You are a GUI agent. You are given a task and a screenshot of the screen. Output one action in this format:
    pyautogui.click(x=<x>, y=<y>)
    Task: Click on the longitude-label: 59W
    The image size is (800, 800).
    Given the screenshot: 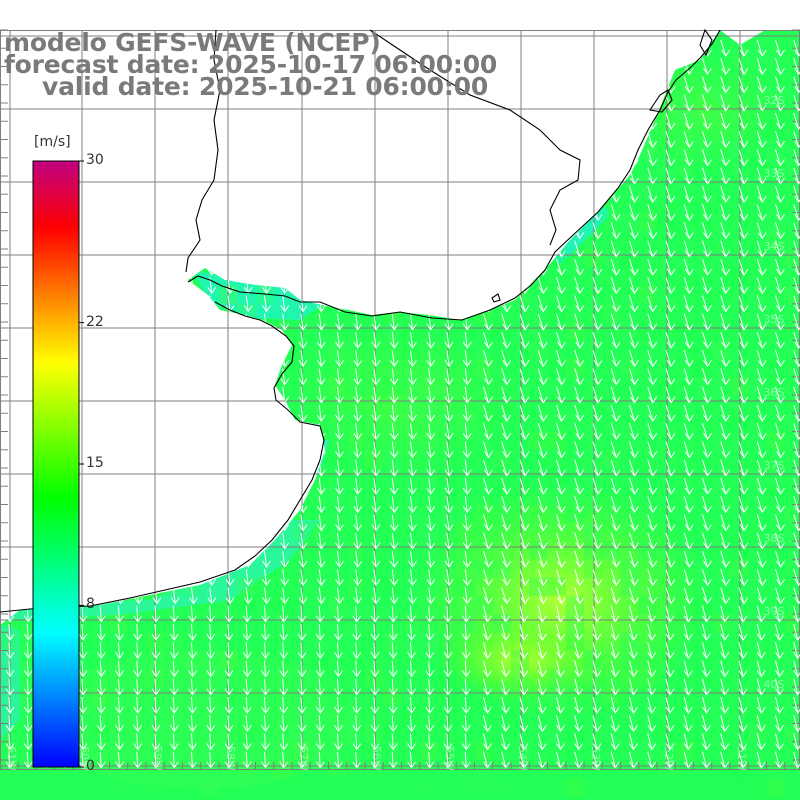 What is the action you would take?
    pyautogui.click(x=157, y=758)
    